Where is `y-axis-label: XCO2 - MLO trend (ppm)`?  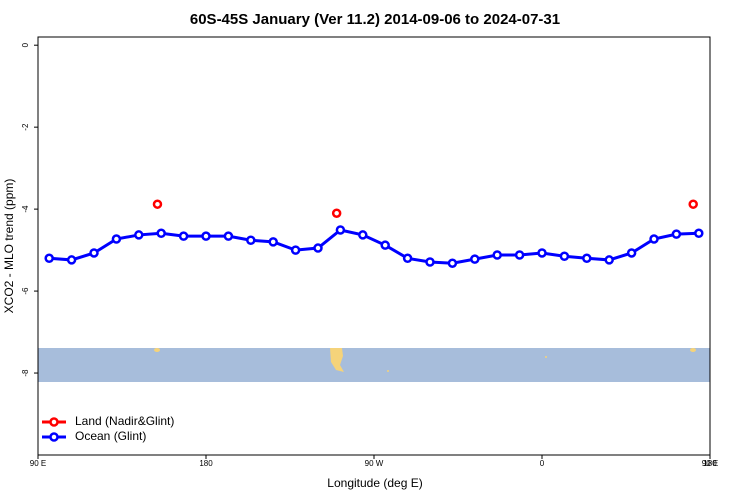
y-axis-label: XCO2 - MLO trend (ppm) is located at coordinates (9, 246).